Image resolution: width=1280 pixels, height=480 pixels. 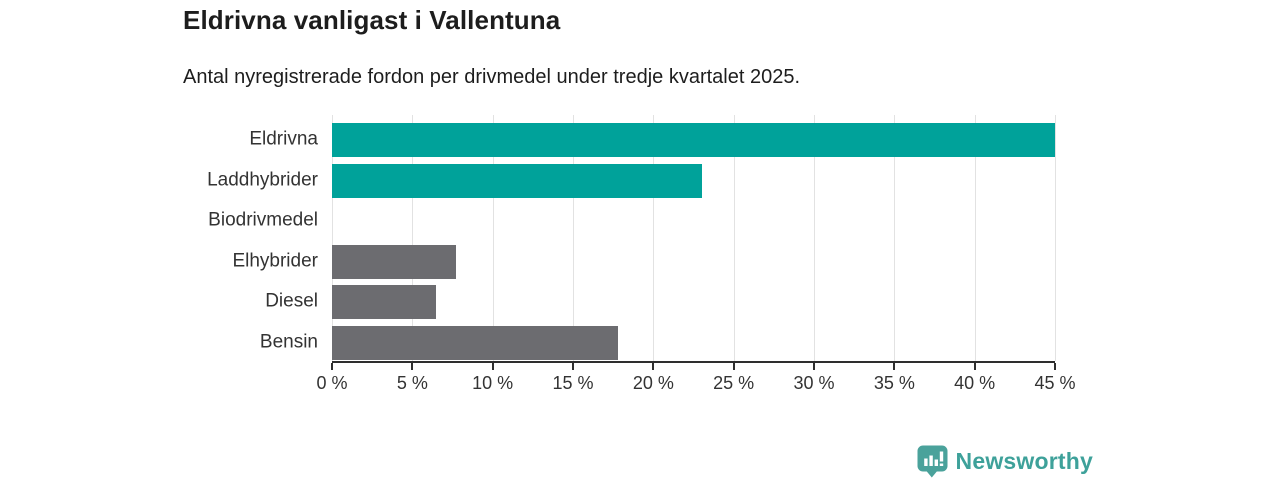 What do you see at coordinates (734, 383) in the screenshot?
I see `x-axis-tick-label: 25 %` at bounding box center [734, 383].